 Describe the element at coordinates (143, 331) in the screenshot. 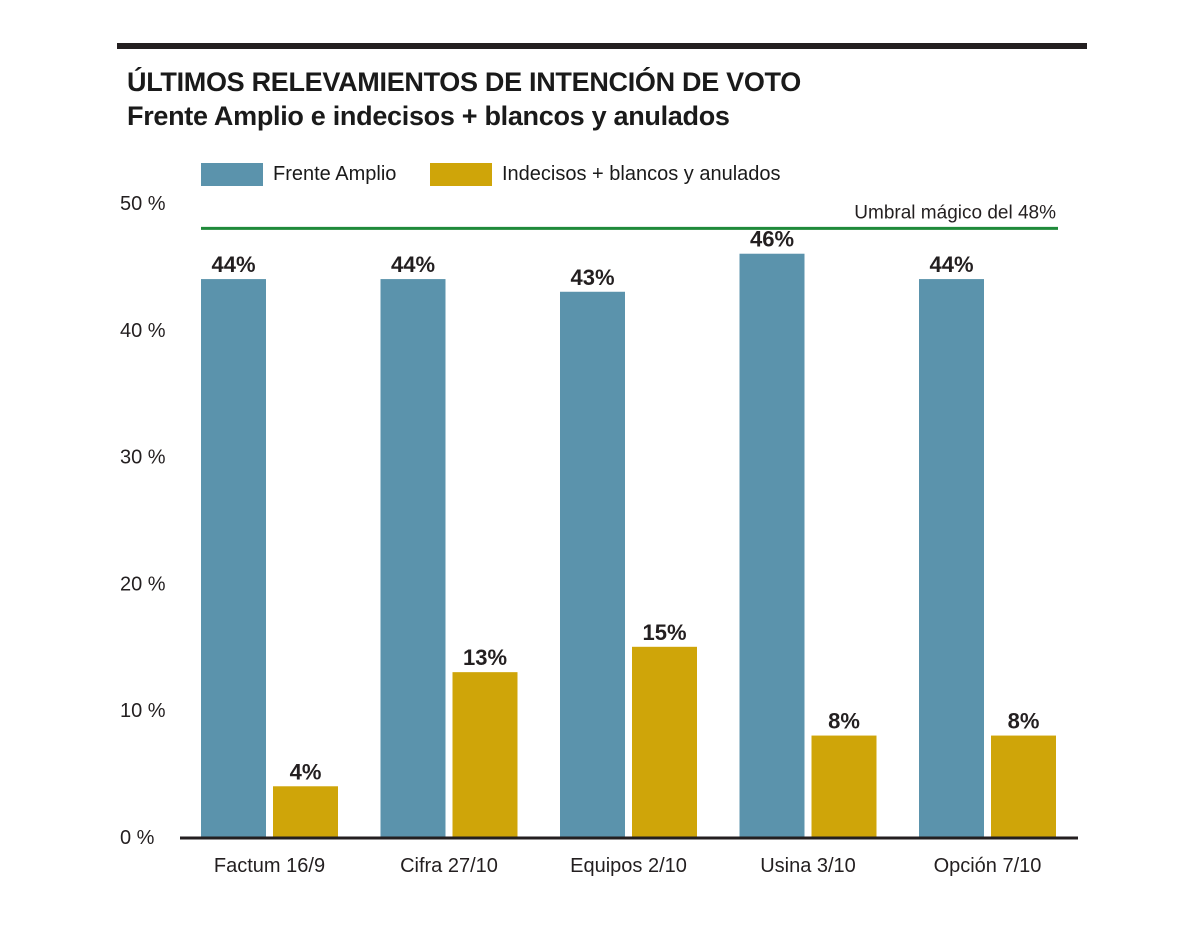

I see `y-tick-label: 40 %` at that location.